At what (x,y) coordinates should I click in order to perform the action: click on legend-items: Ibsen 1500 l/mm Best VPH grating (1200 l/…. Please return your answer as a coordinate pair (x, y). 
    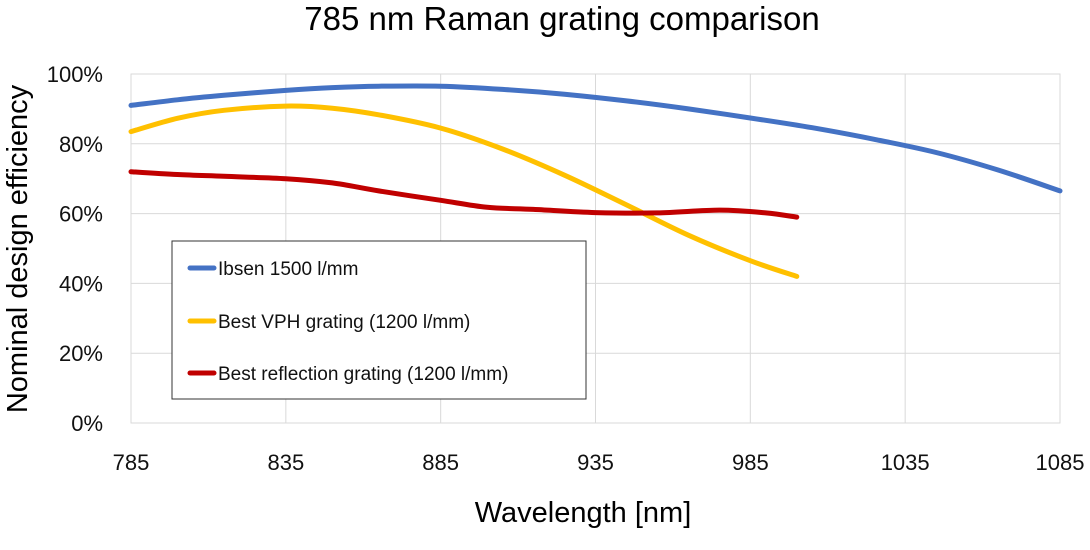
    Looking at the image, I should click on (347, 322).